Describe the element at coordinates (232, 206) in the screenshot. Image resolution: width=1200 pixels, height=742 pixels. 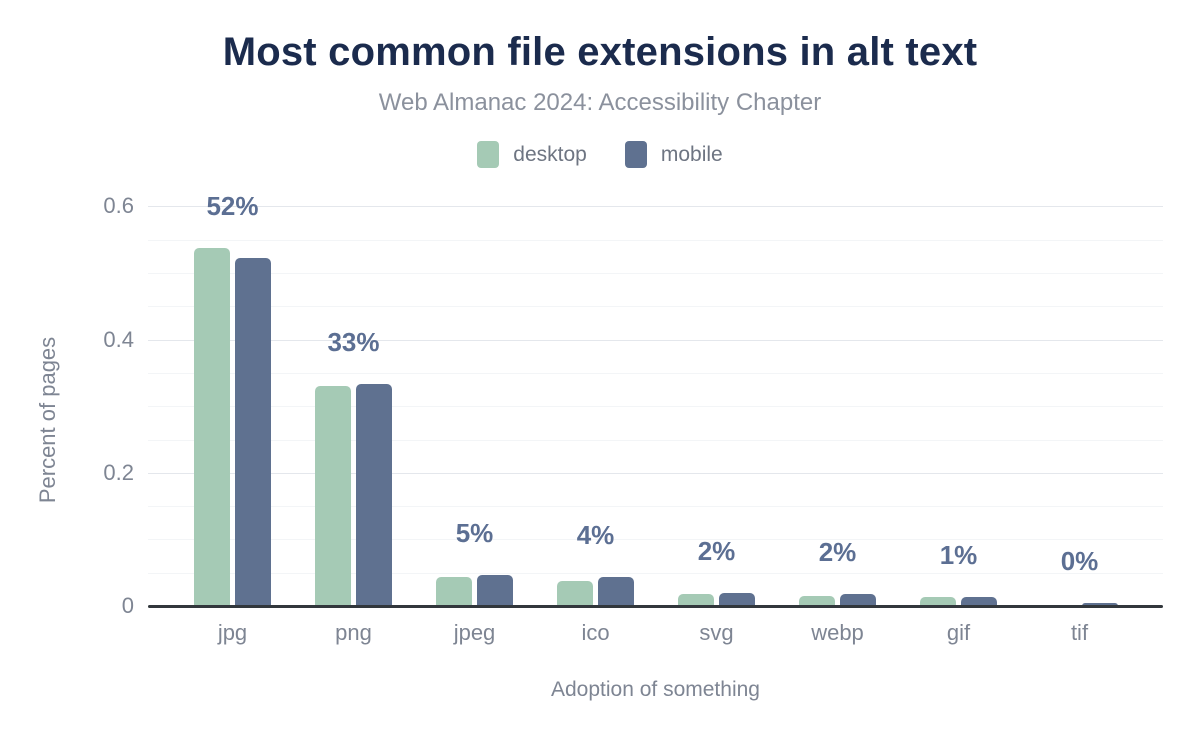
I see `bar-value-label-jpg: 52%` at that location.